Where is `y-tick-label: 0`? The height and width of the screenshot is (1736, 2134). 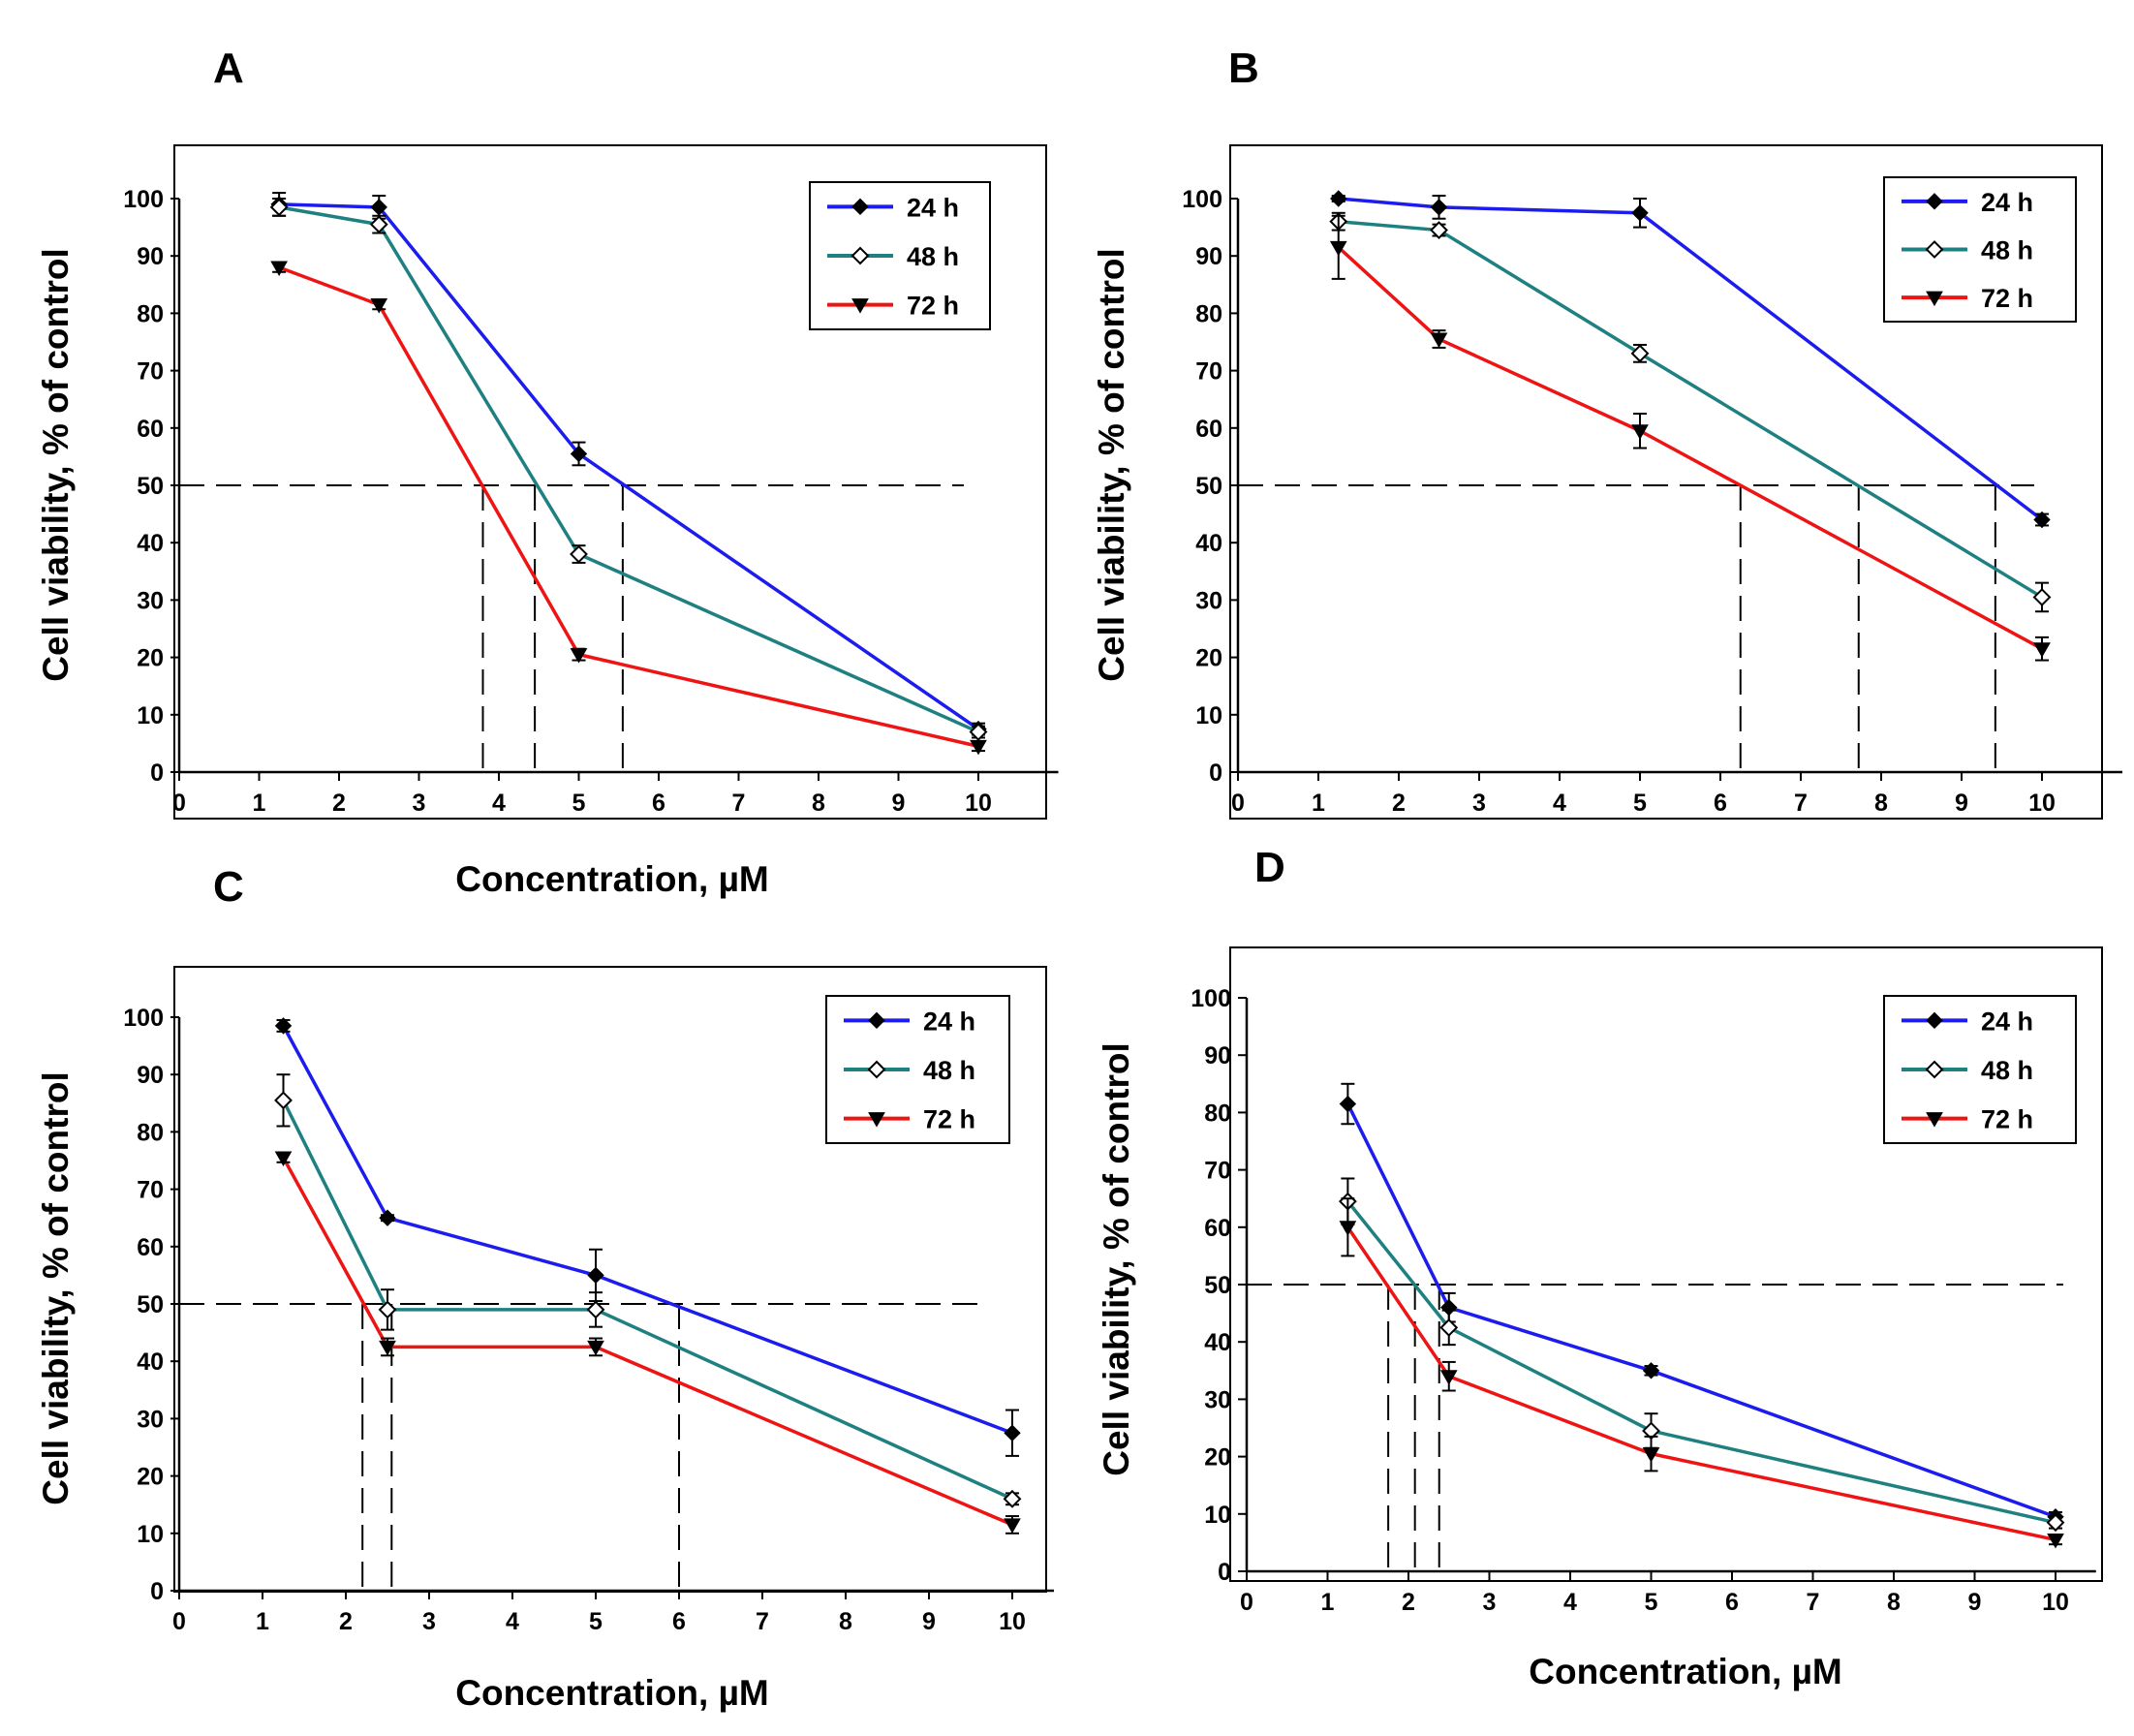 y-tick-label: 0 is located at coordinates (157, 1591).